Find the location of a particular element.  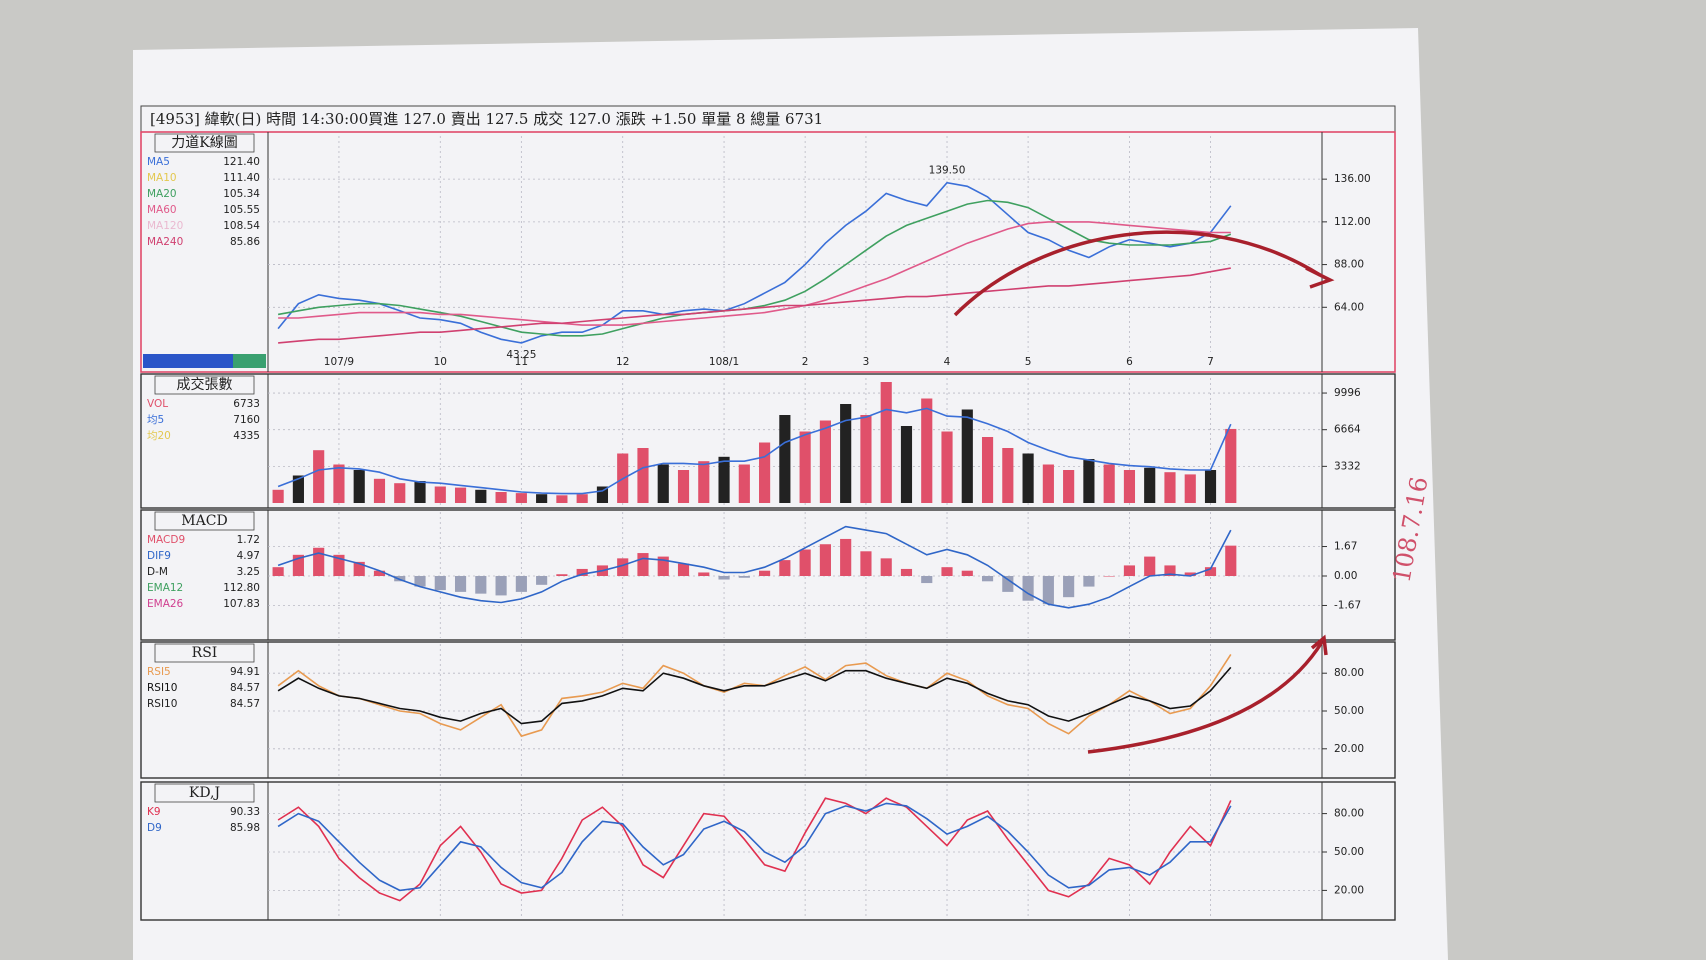

legend-reading: 7160 is located at coordinates (246, 420).